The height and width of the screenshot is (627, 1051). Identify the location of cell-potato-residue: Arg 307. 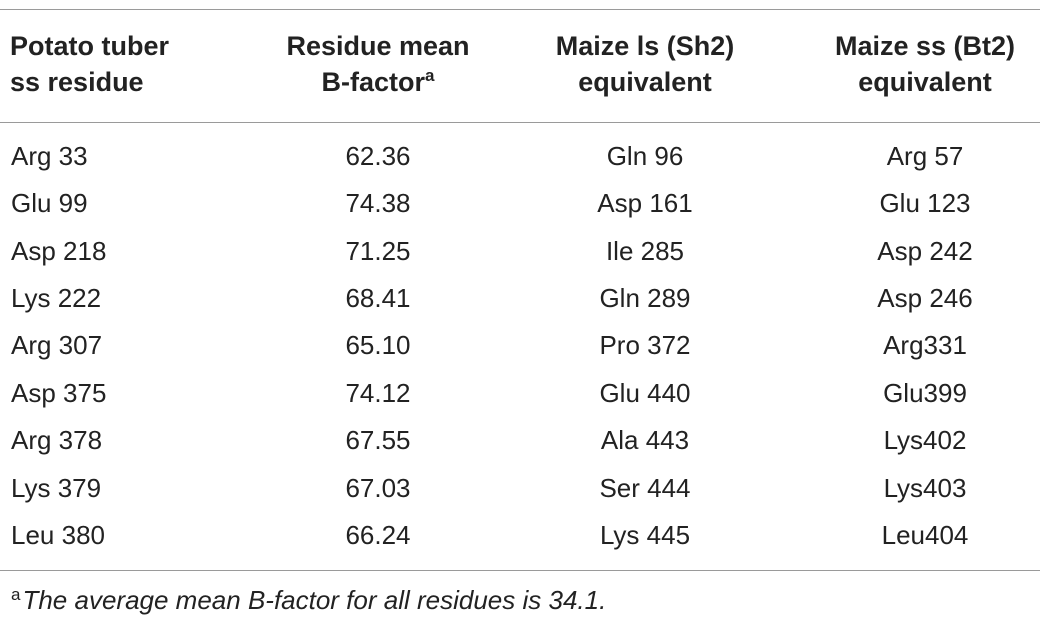
(57, 345).